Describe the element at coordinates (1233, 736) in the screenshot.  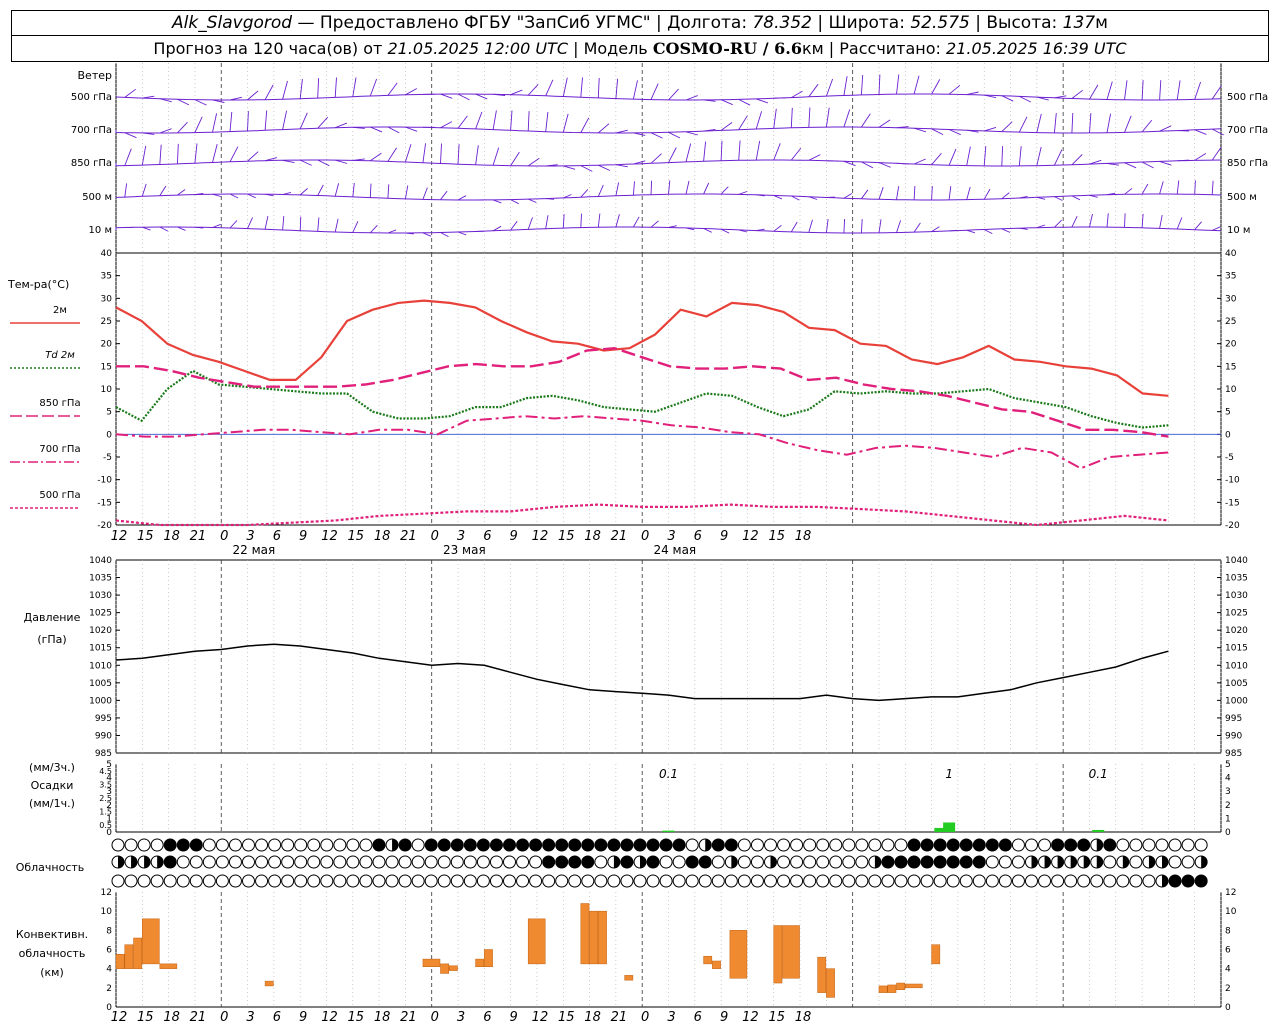
I see `pressure-tick-label: 990` at that location.